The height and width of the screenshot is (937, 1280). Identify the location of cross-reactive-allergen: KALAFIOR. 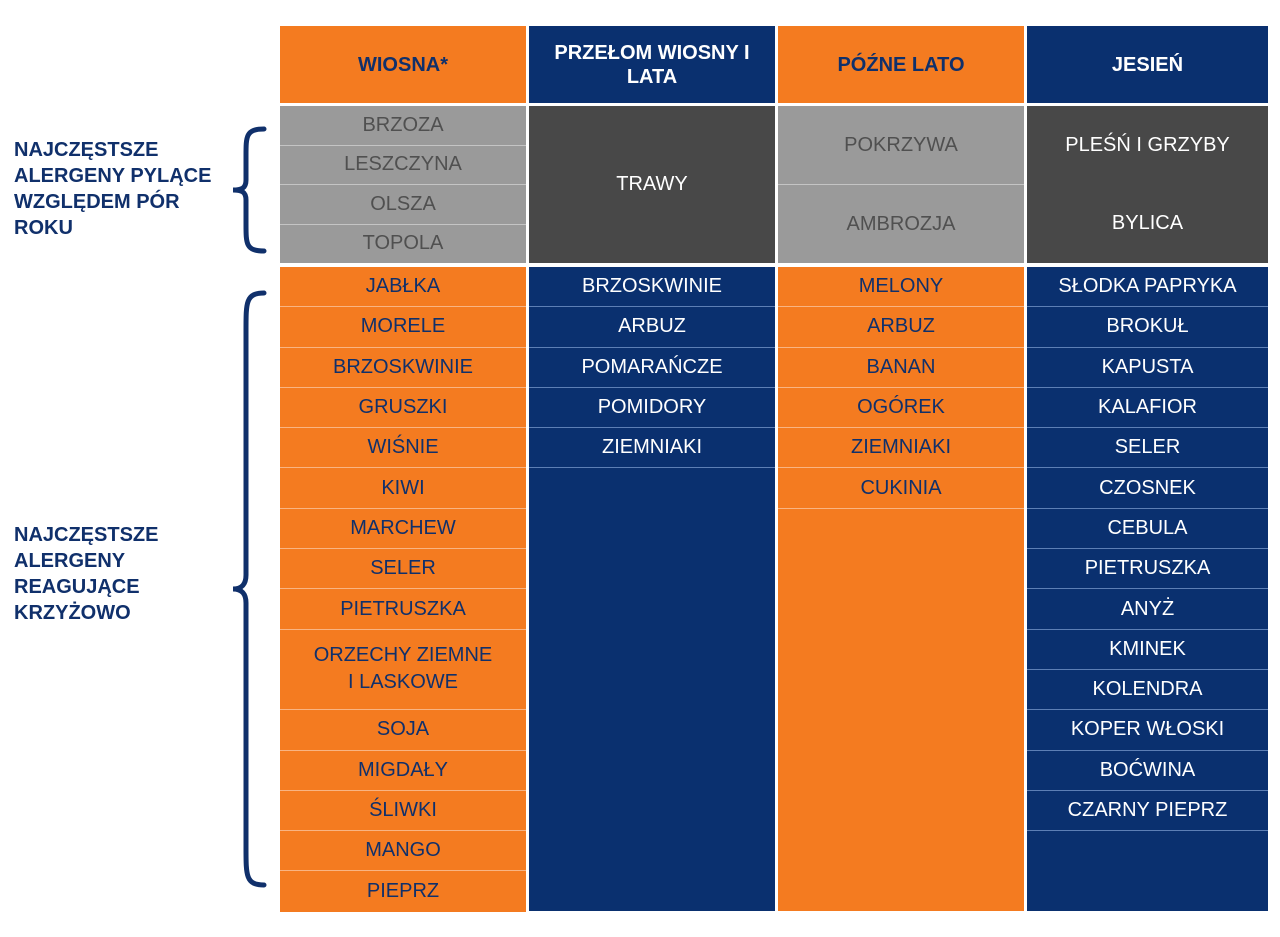
(1147, 408).